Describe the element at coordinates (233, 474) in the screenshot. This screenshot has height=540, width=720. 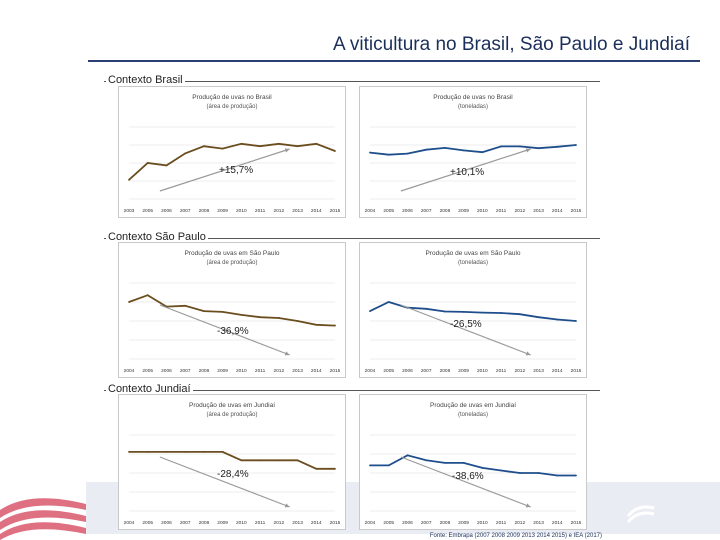
I see `annotation-pct: -28,4%` at that location.